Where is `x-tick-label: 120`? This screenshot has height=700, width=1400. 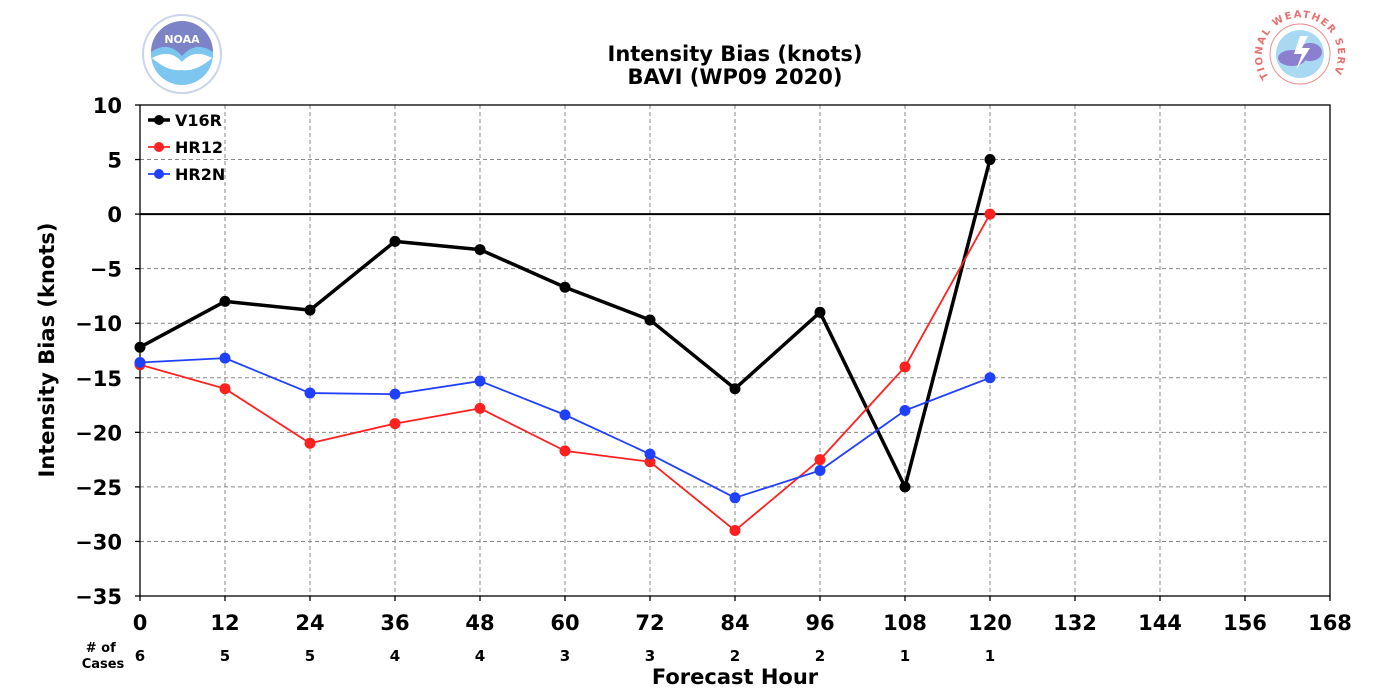 x-tick-label: 120 is located at coordinates (990, 623).